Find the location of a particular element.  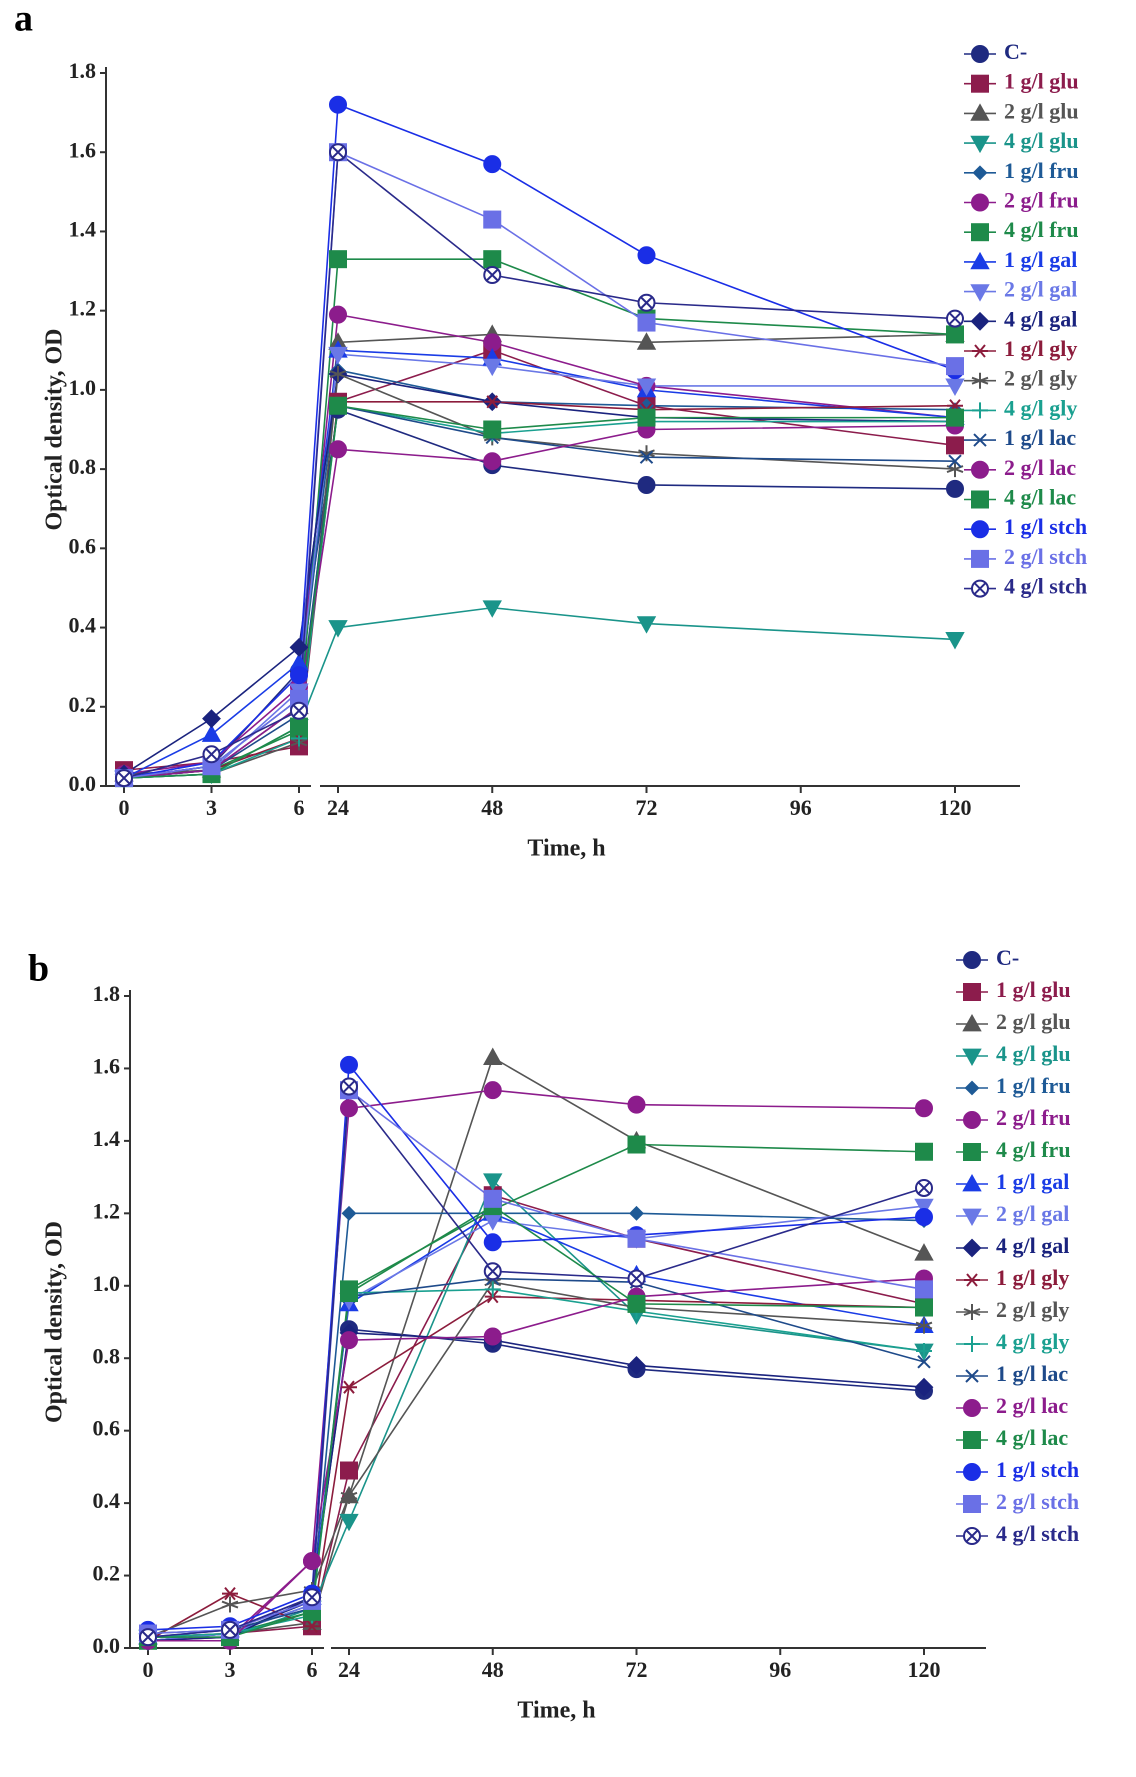

legend-label: 4 g/l glu is located at coordinates (1033, 1053).